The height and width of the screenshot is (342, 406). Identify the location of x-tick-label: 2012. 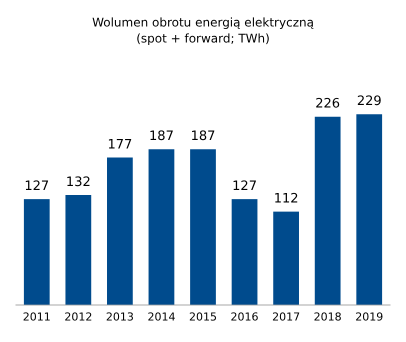
(78, 317).